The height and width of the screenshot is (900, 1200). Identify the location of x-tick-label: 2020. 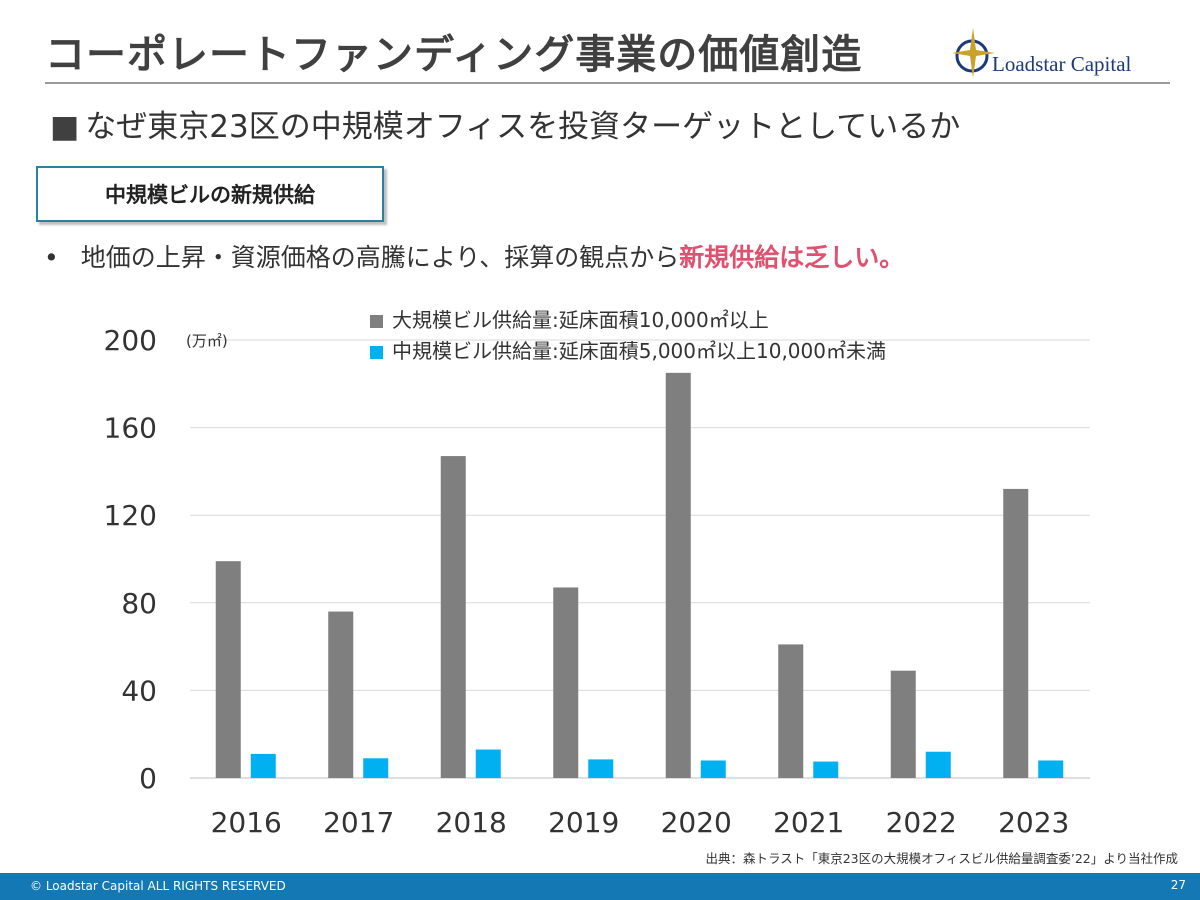
(696, 822).